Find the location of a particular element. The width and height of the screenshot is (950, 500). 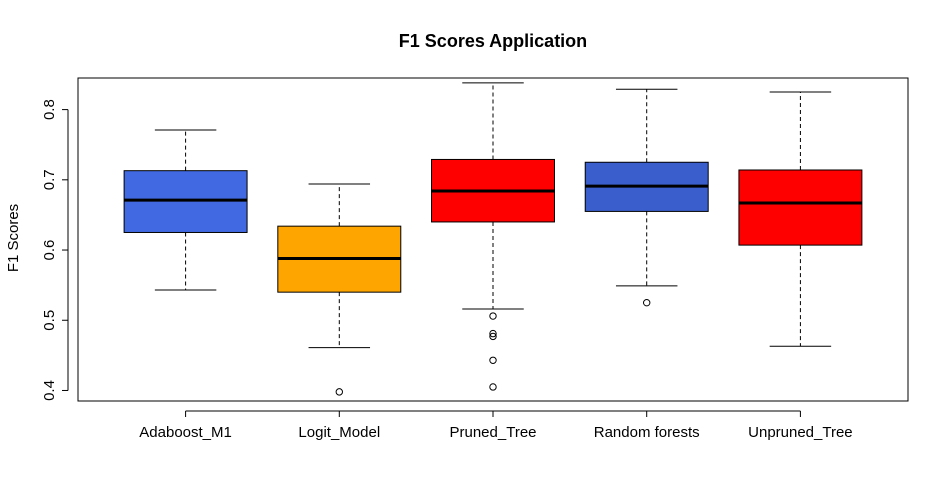

y-axis: 0.4 0.5 0.6 0.7 0.8 is located at coordinates (55, 250).